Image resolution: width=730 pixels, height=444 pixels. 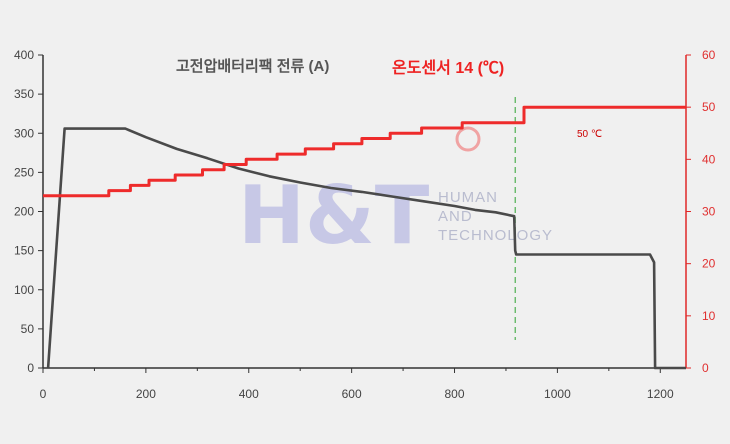 What do you see at coordinates (495, 235) in the screenshot?
I see `watermark-line3: TECHNOLOGY` at bounding box center [495, 235].